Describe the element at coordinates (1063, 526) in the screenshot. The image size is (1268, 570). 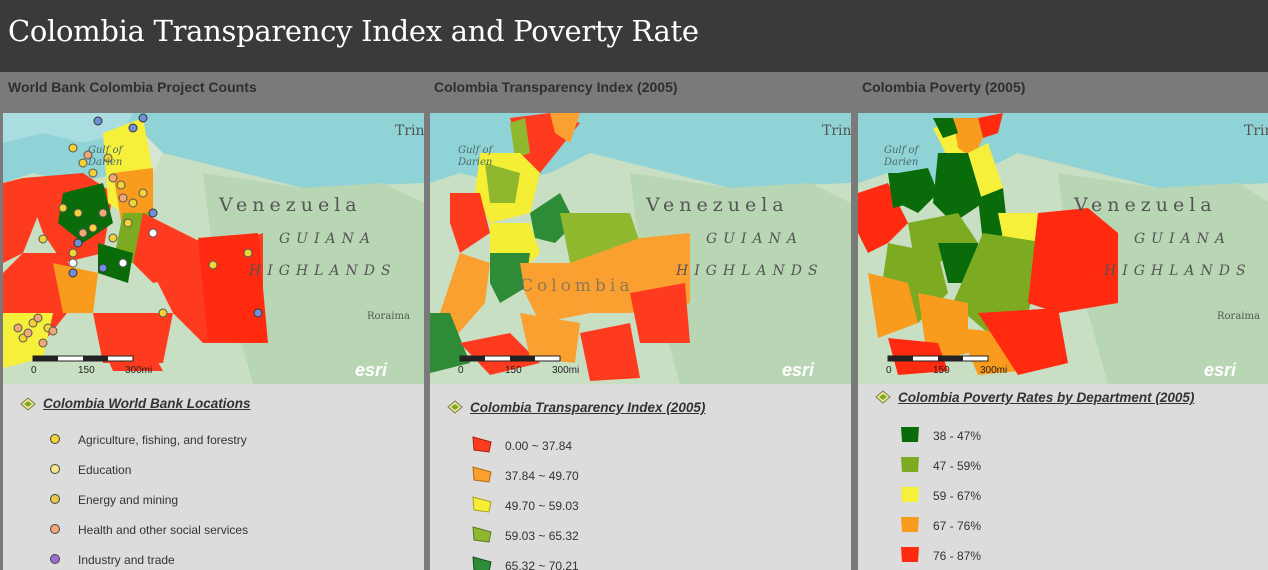
I see `legend-item: 67 - 76%` at that location.